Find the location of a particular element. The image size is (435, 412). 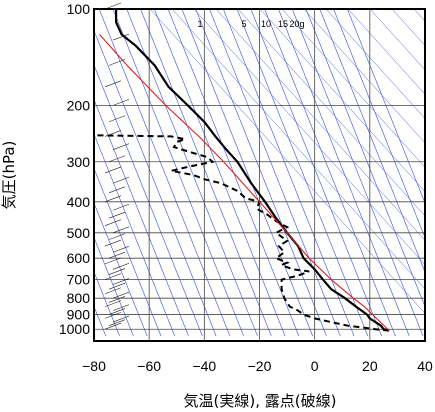

mixing-ratio-labels: 1 5 10 15 20g is located at coordinates (250, 24).